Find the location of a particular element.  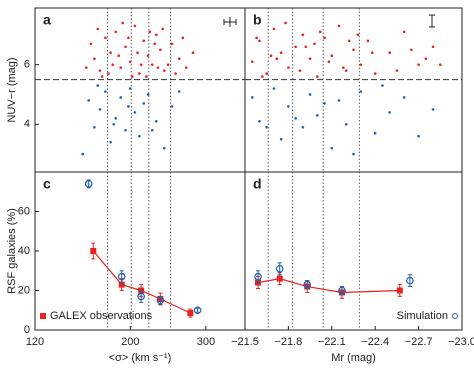

y-axis-label: NUV−r (mag) is located at coordinates (12, 89).